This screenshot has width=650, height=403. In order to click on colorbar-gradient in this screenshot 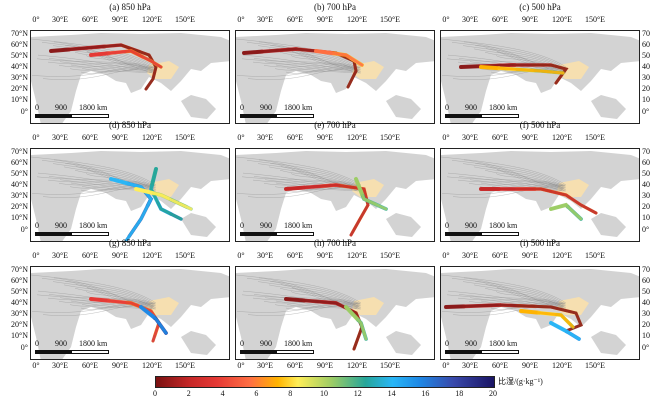, I will do `click(325, 382)`.